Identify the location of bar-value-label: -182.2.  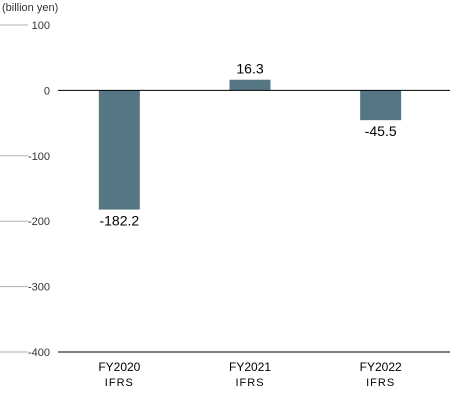
(119, 221).